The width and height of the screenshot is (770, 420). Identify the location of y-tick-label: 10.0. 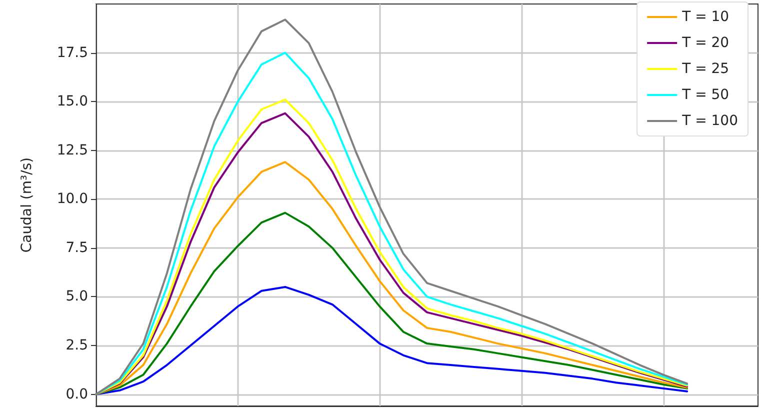
(72, 199).